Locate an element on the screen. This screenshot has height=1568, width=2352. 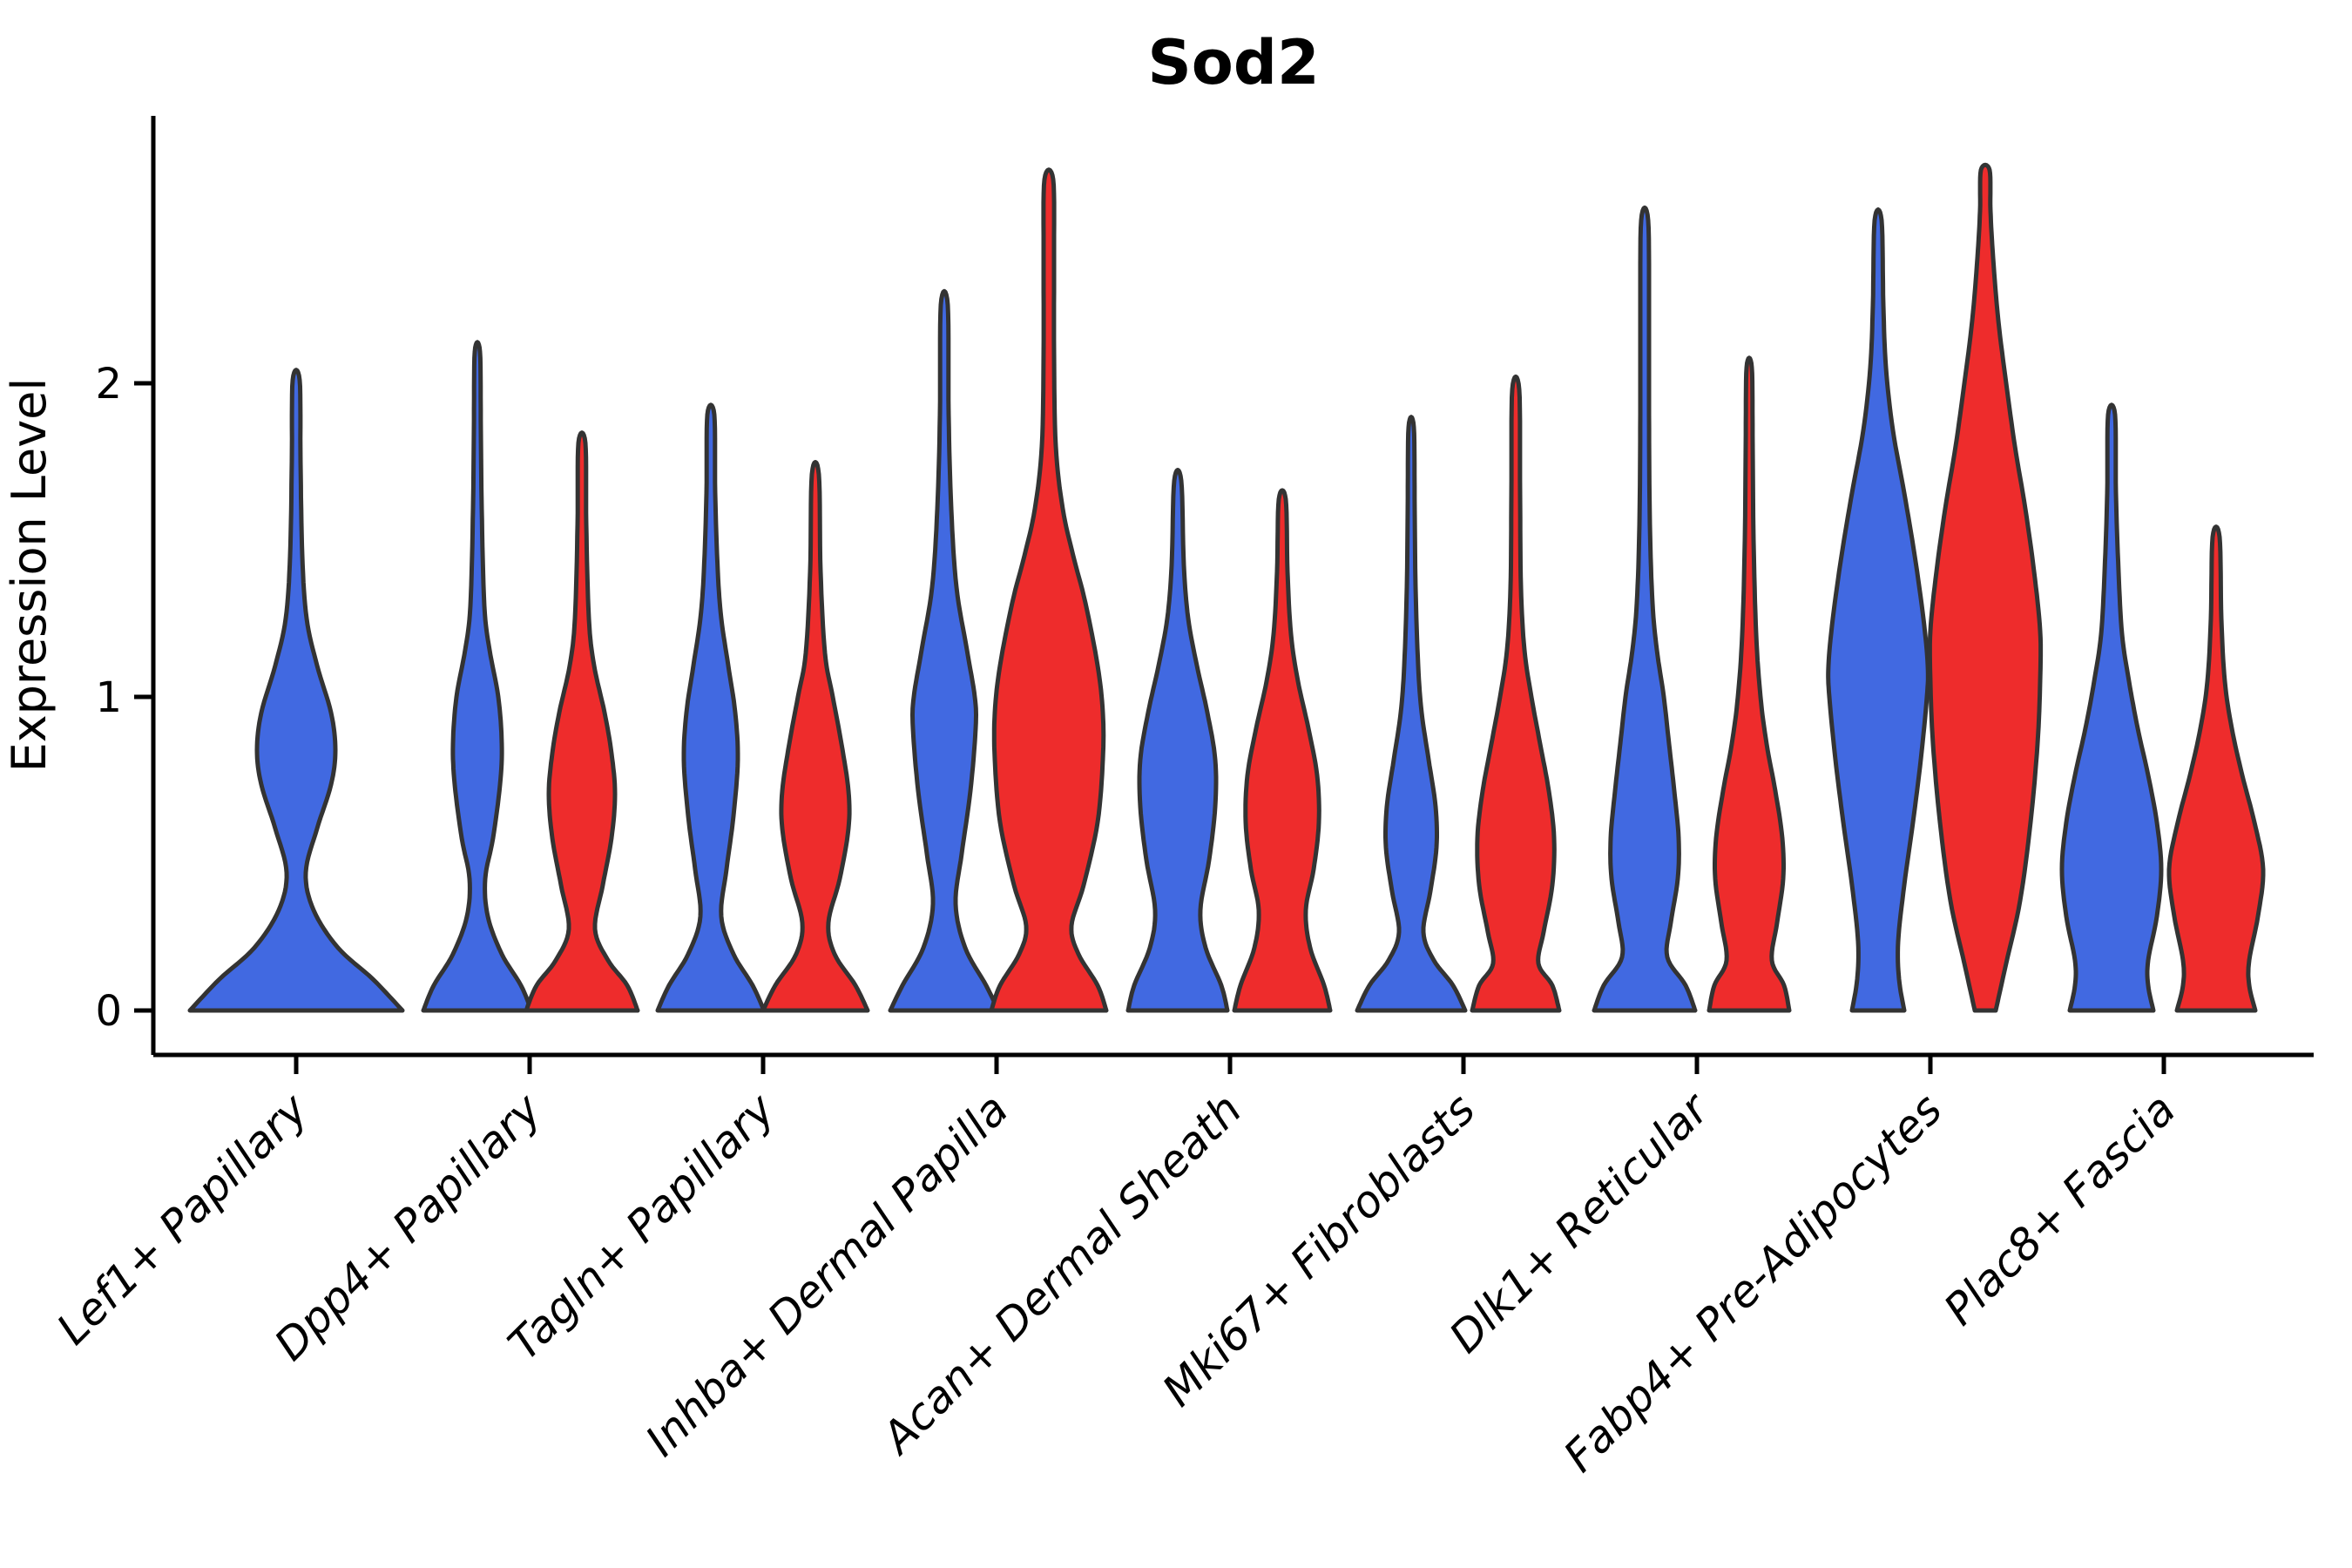
violin-mki67-fibroblasts-blue-group is located at coordinates (1411, 714).